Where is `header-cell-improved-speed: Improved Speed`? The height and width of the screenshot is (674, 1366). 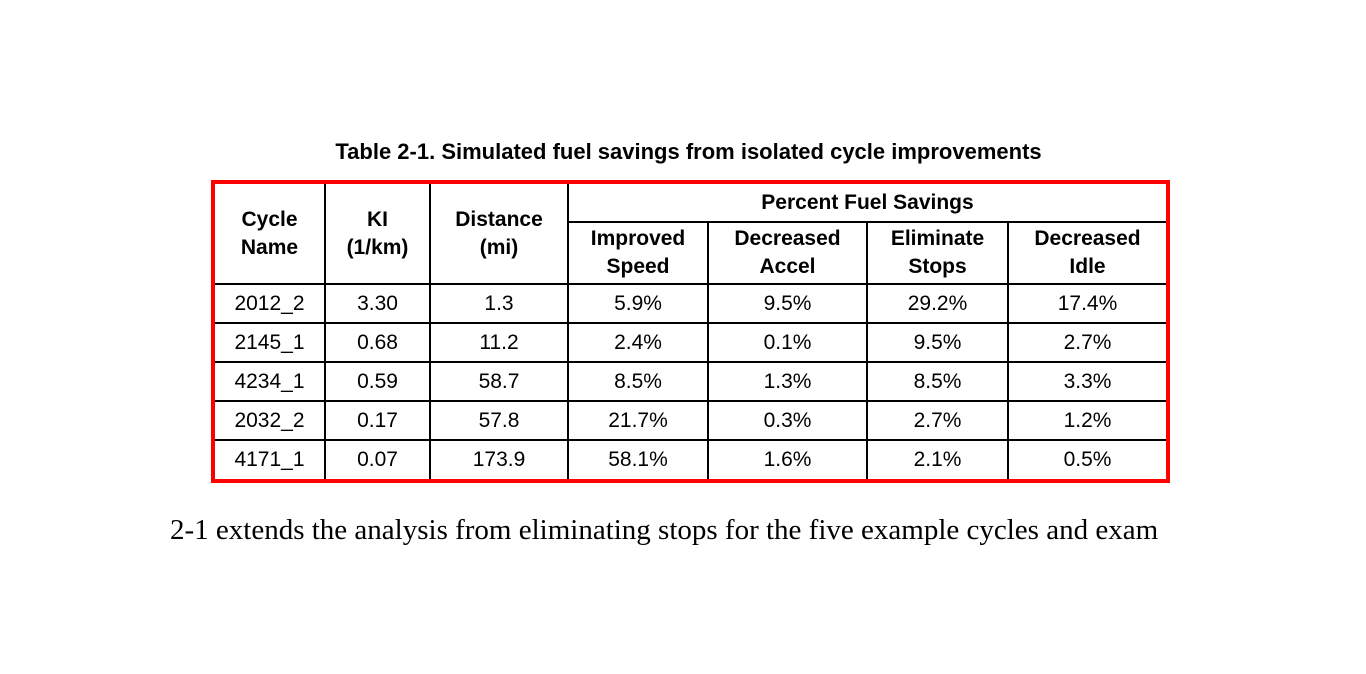 header-cell-improved-speed: Improved Speed is located at coordinates (638, 253).